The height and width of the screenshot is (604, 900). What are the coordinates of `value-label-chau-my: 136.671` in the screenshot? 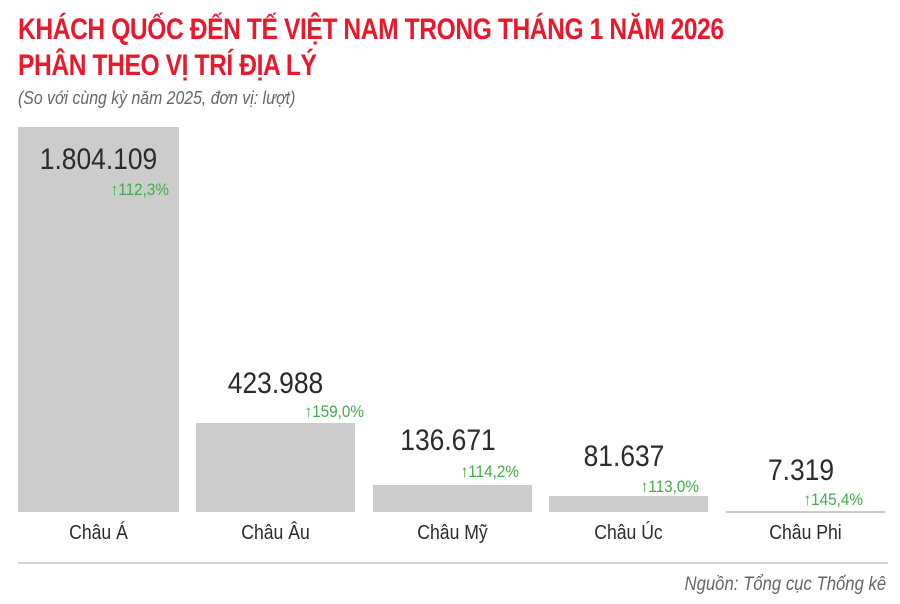 It's located at (448, 440).